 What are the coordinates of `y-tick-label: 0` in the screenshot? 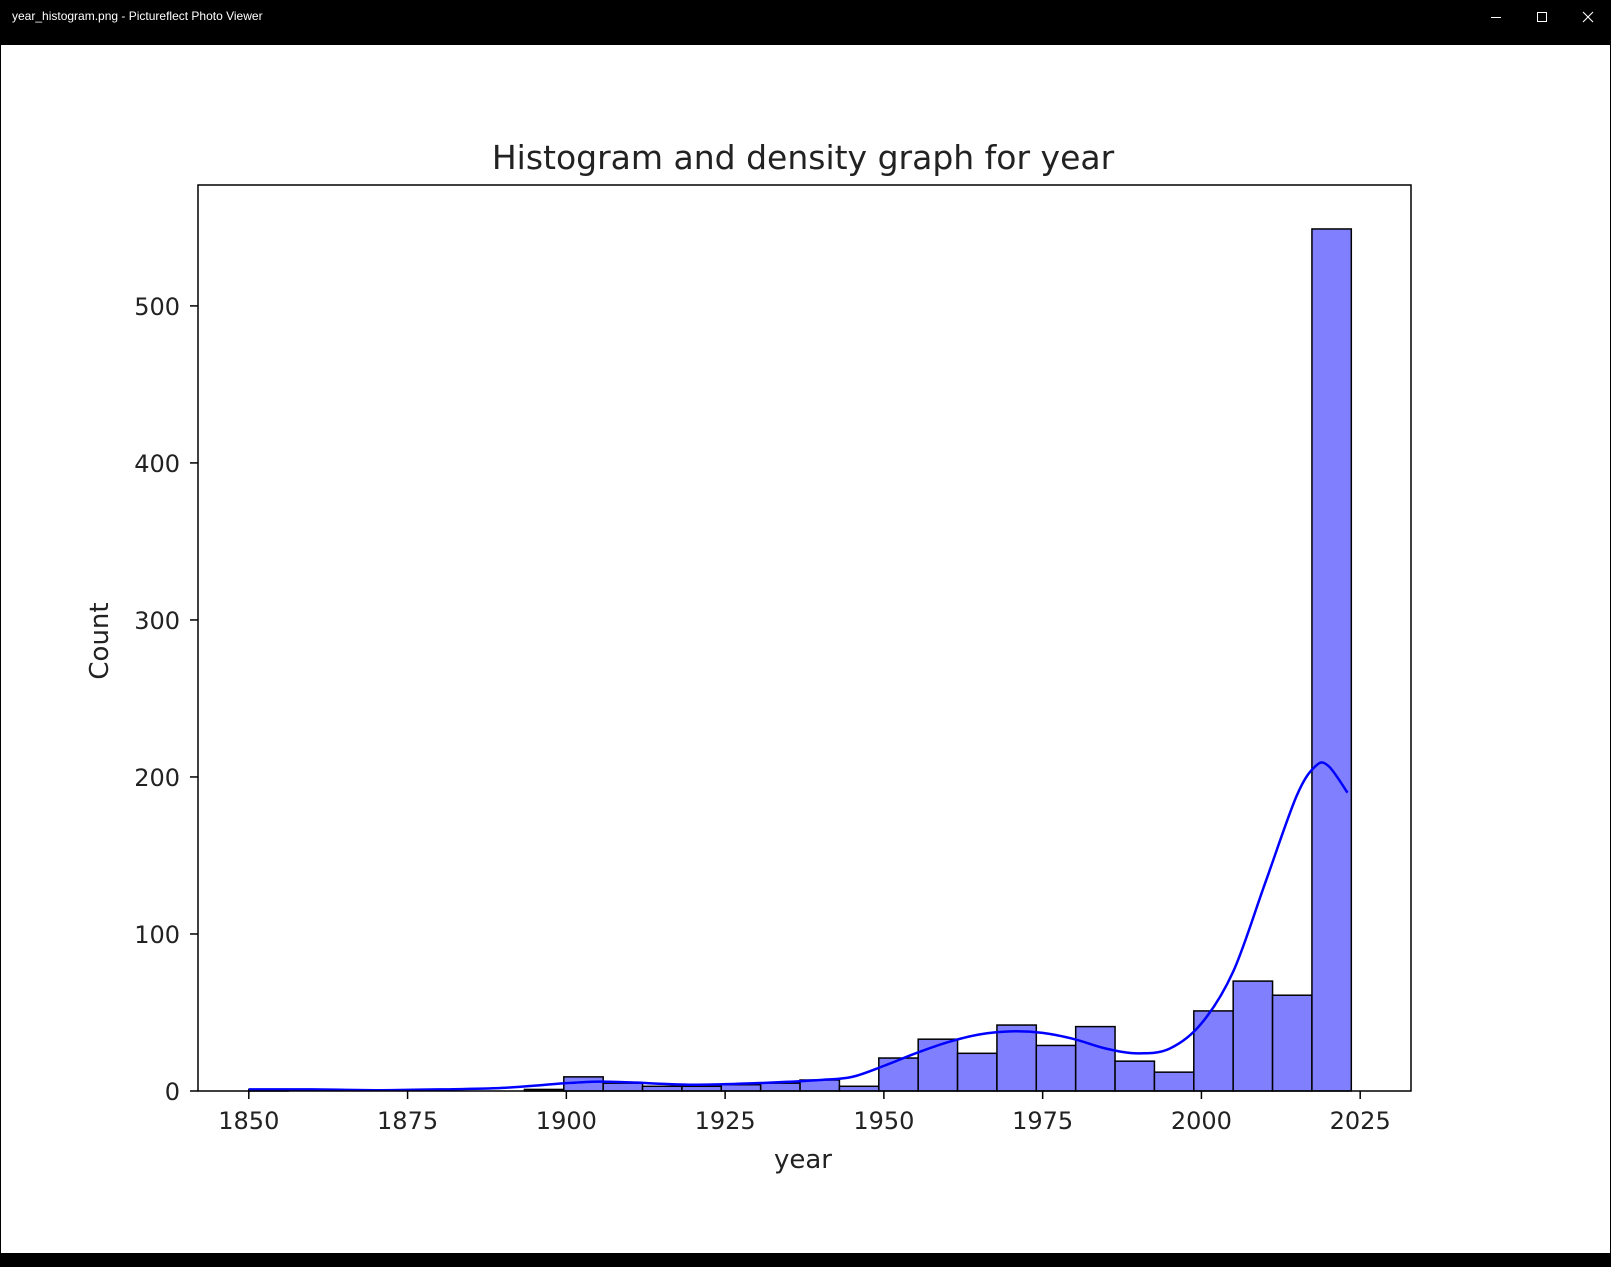 It's located at (172, 1092).